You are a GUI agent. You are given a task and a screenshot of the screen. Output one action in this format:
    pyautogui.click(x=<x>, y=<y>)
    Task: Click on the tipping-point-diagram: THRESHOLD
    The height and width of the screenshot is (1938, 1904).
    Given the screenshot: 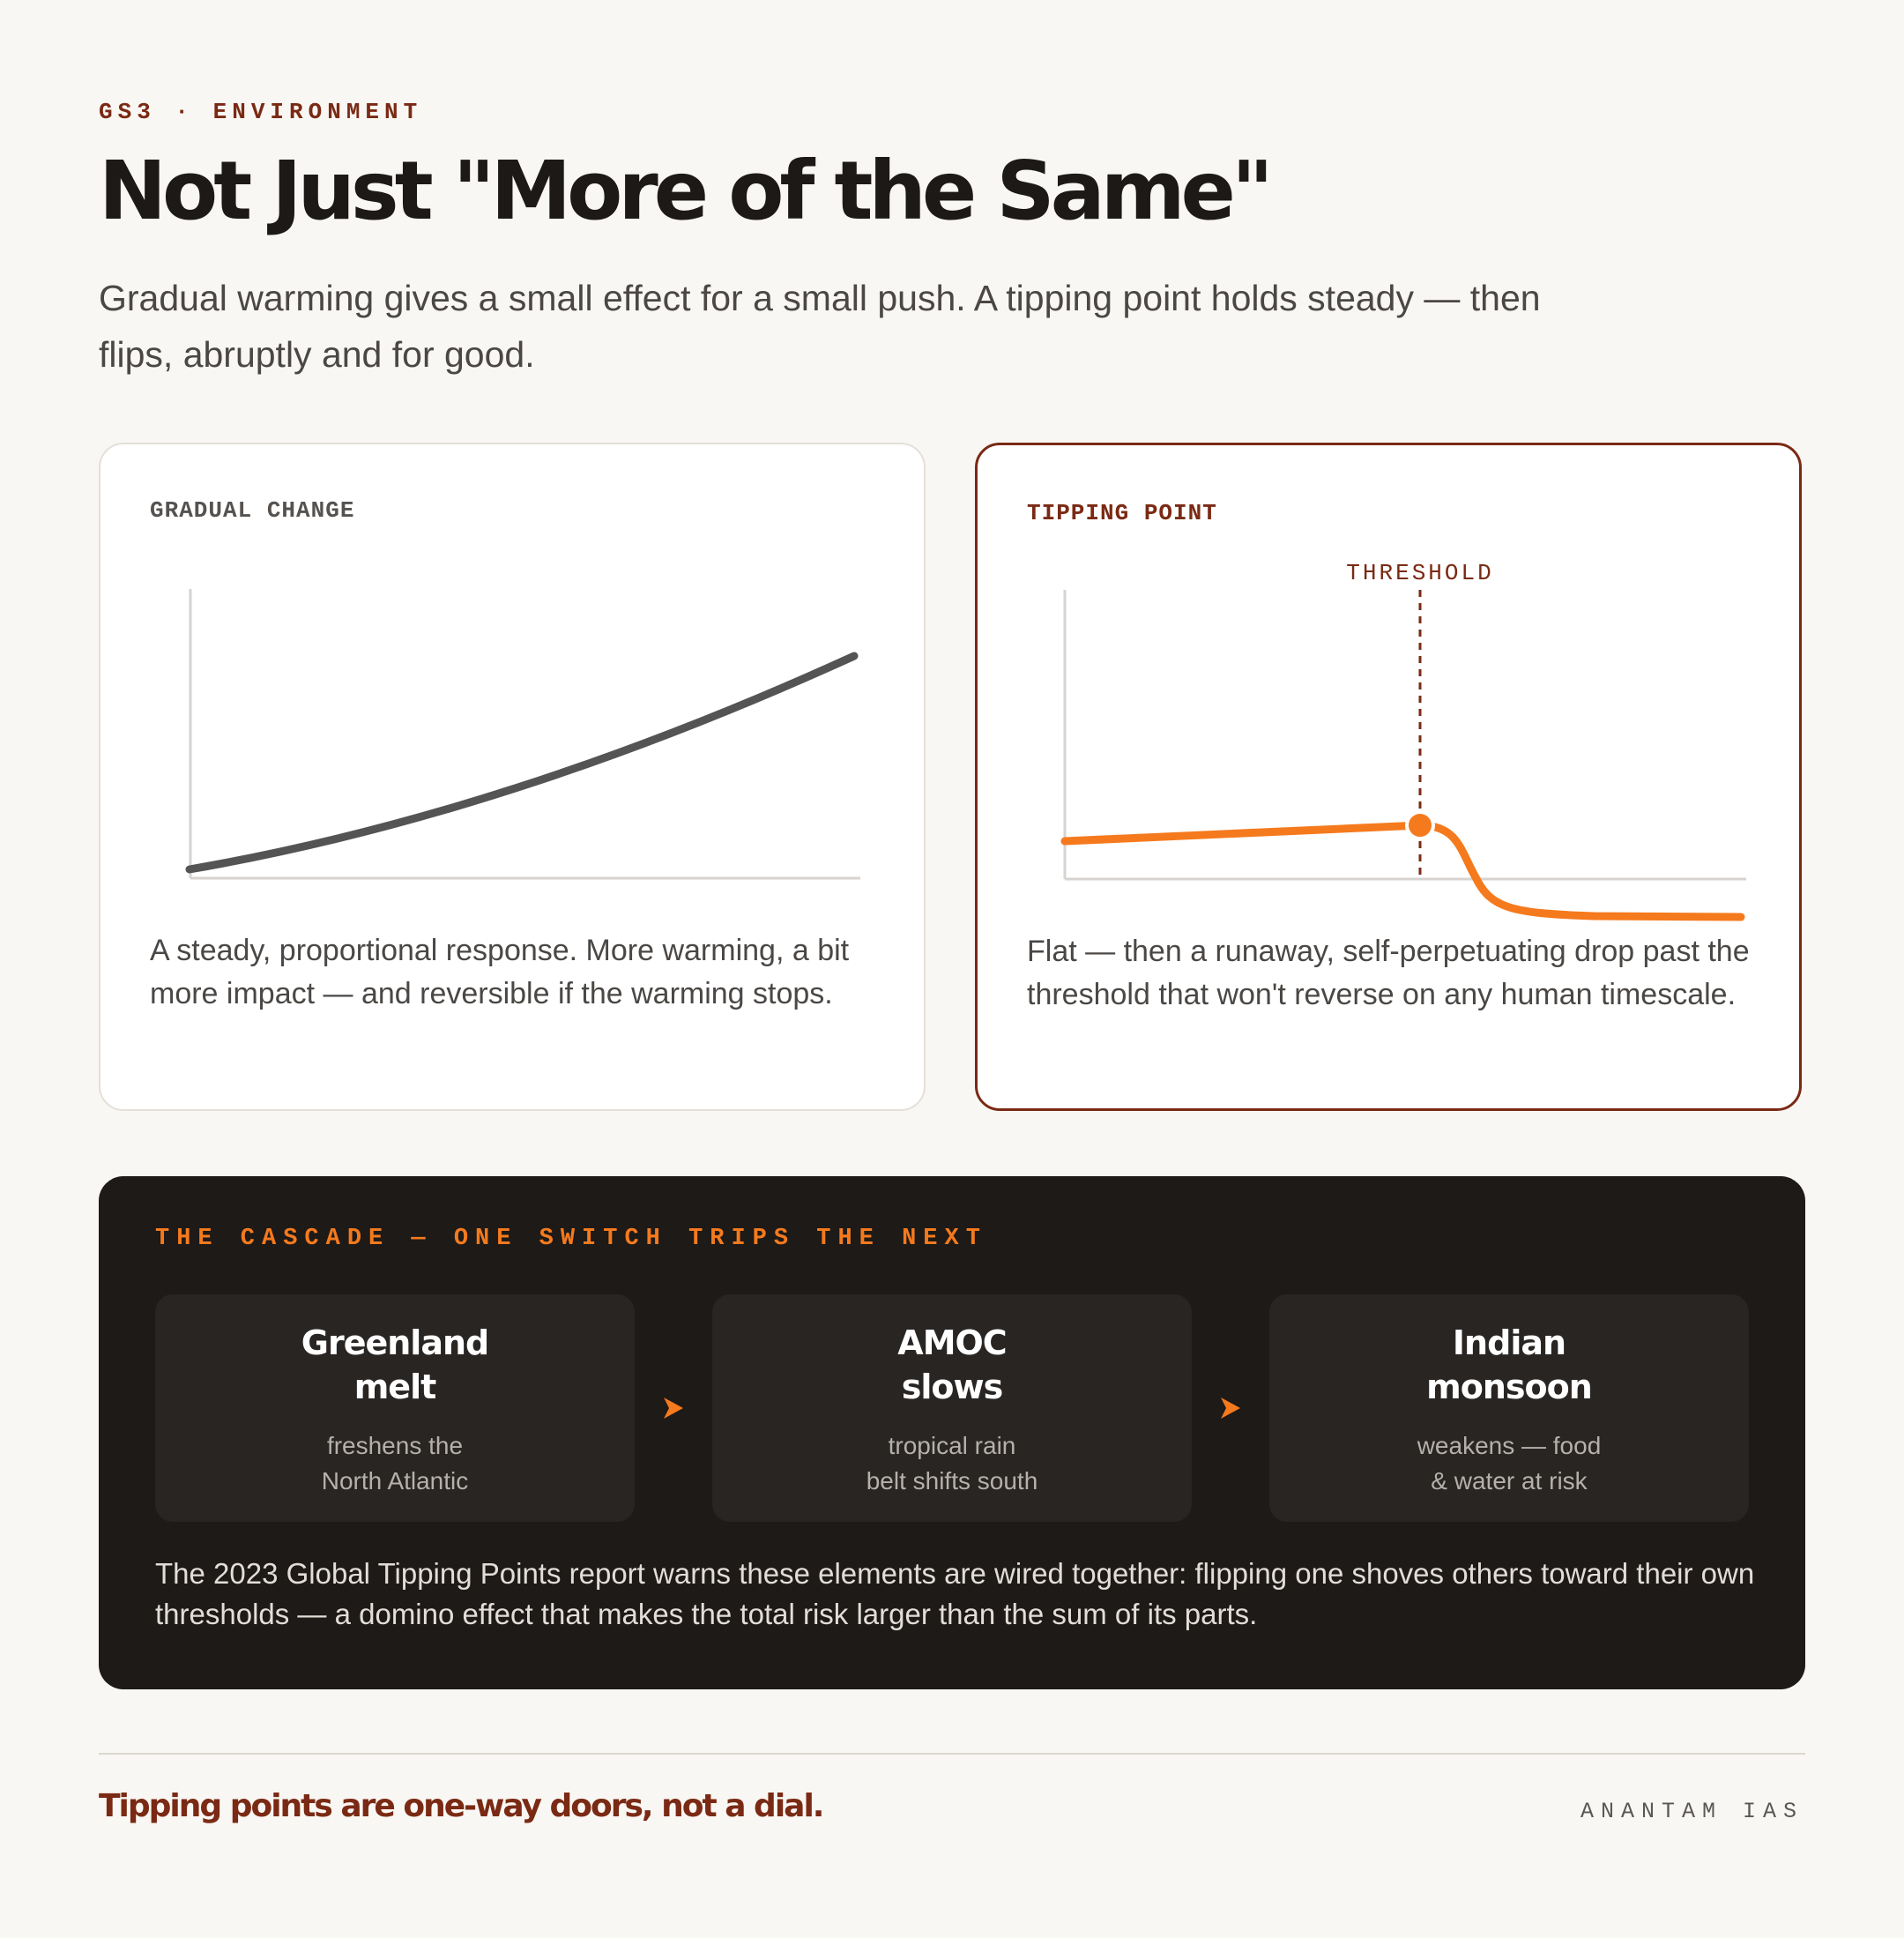 What is the action you would take?
    pyautogui.click(x=1403, y=740)
    